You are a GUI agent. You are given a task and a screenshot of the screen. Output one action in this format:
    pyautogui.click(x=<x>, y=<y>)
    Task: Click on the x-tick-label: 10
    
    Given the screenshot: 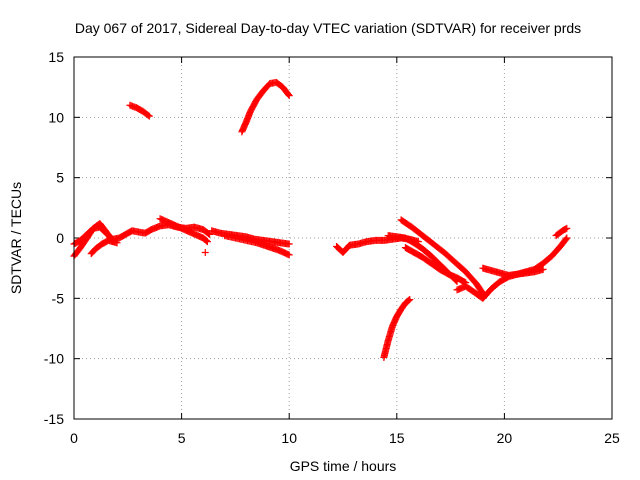 What is the action you would take?
    pyautogui.click(x=289, y=438)
    